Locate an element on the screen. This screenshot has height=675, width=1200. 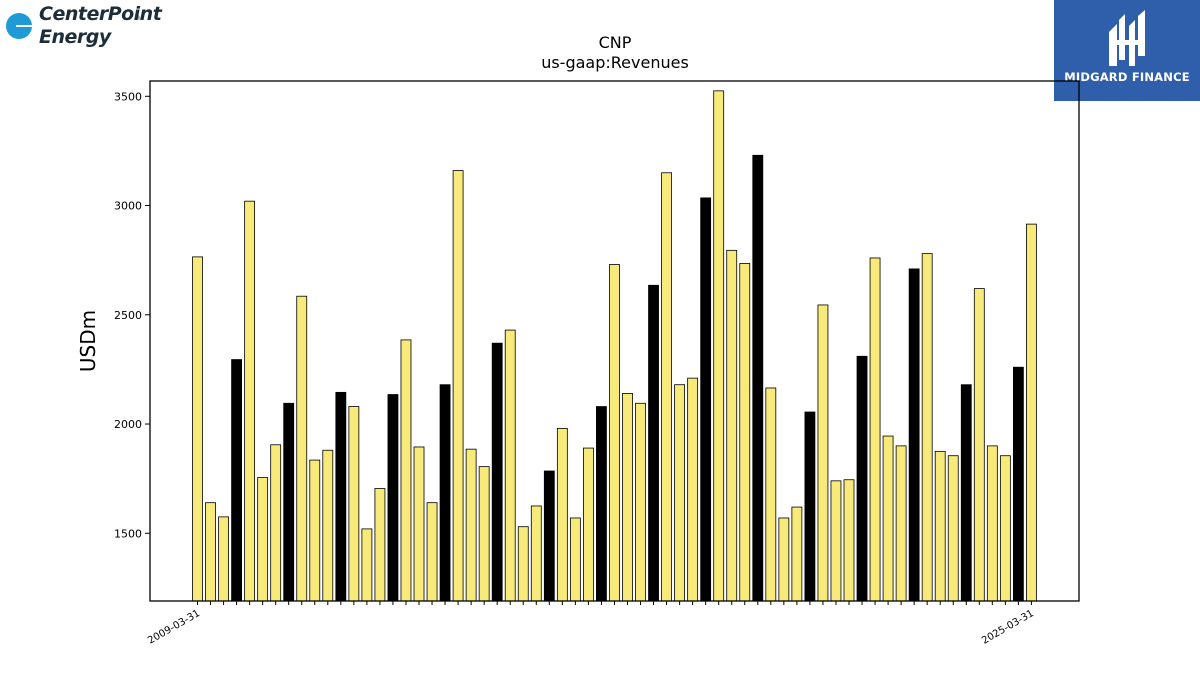
brand-name: CenterPoint is located at coordinates (100, 14).